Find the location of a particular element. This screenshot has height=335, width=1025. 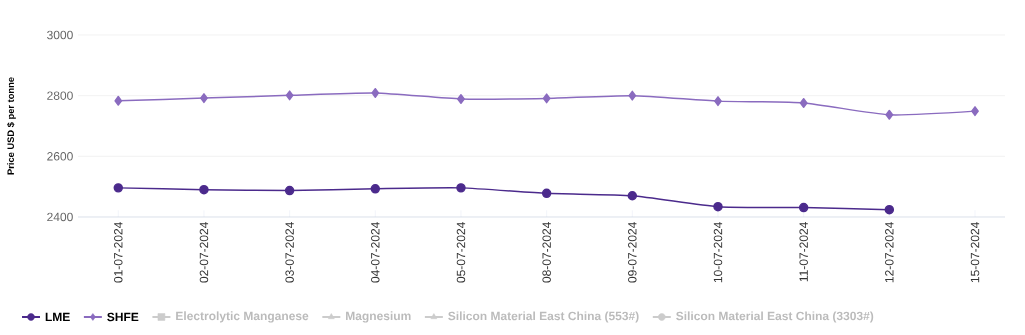

x-tick-label: 03-07-2024 is located at coordinates (289, 252).